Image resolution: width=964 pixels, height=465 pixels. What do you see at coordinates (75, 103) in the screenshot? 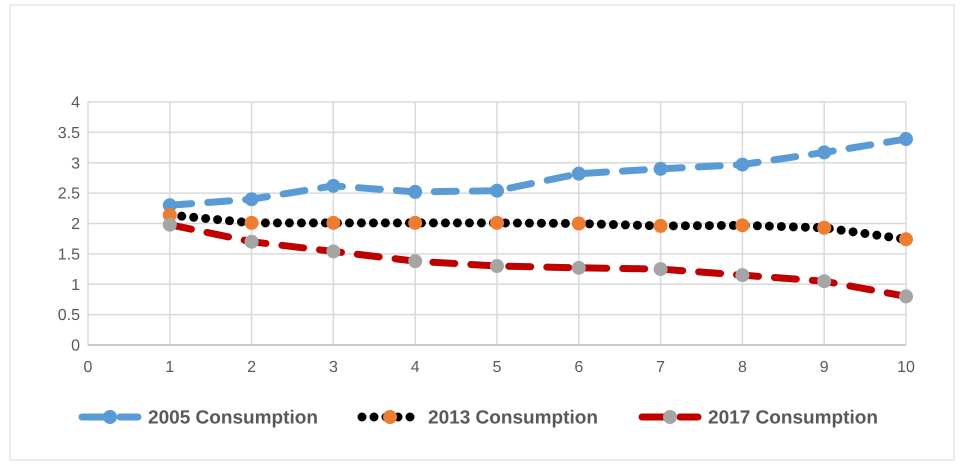
I see `y-tick-label: 4` at bounding box center [75, 103].